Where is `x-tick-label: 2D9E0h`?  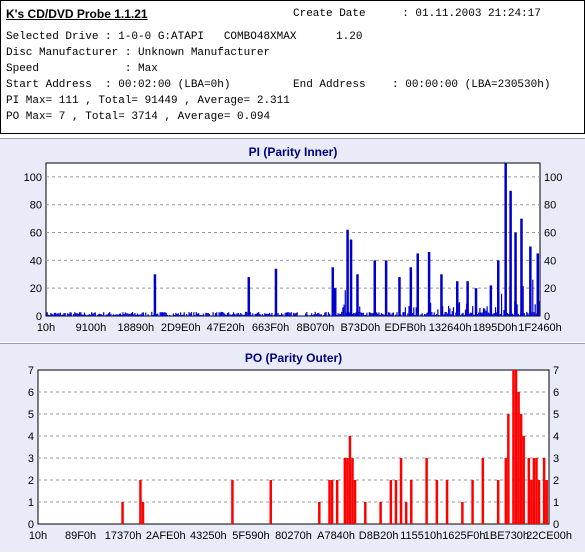 x-tick-label: 2D9E0h is located at coordinates (181, 328).